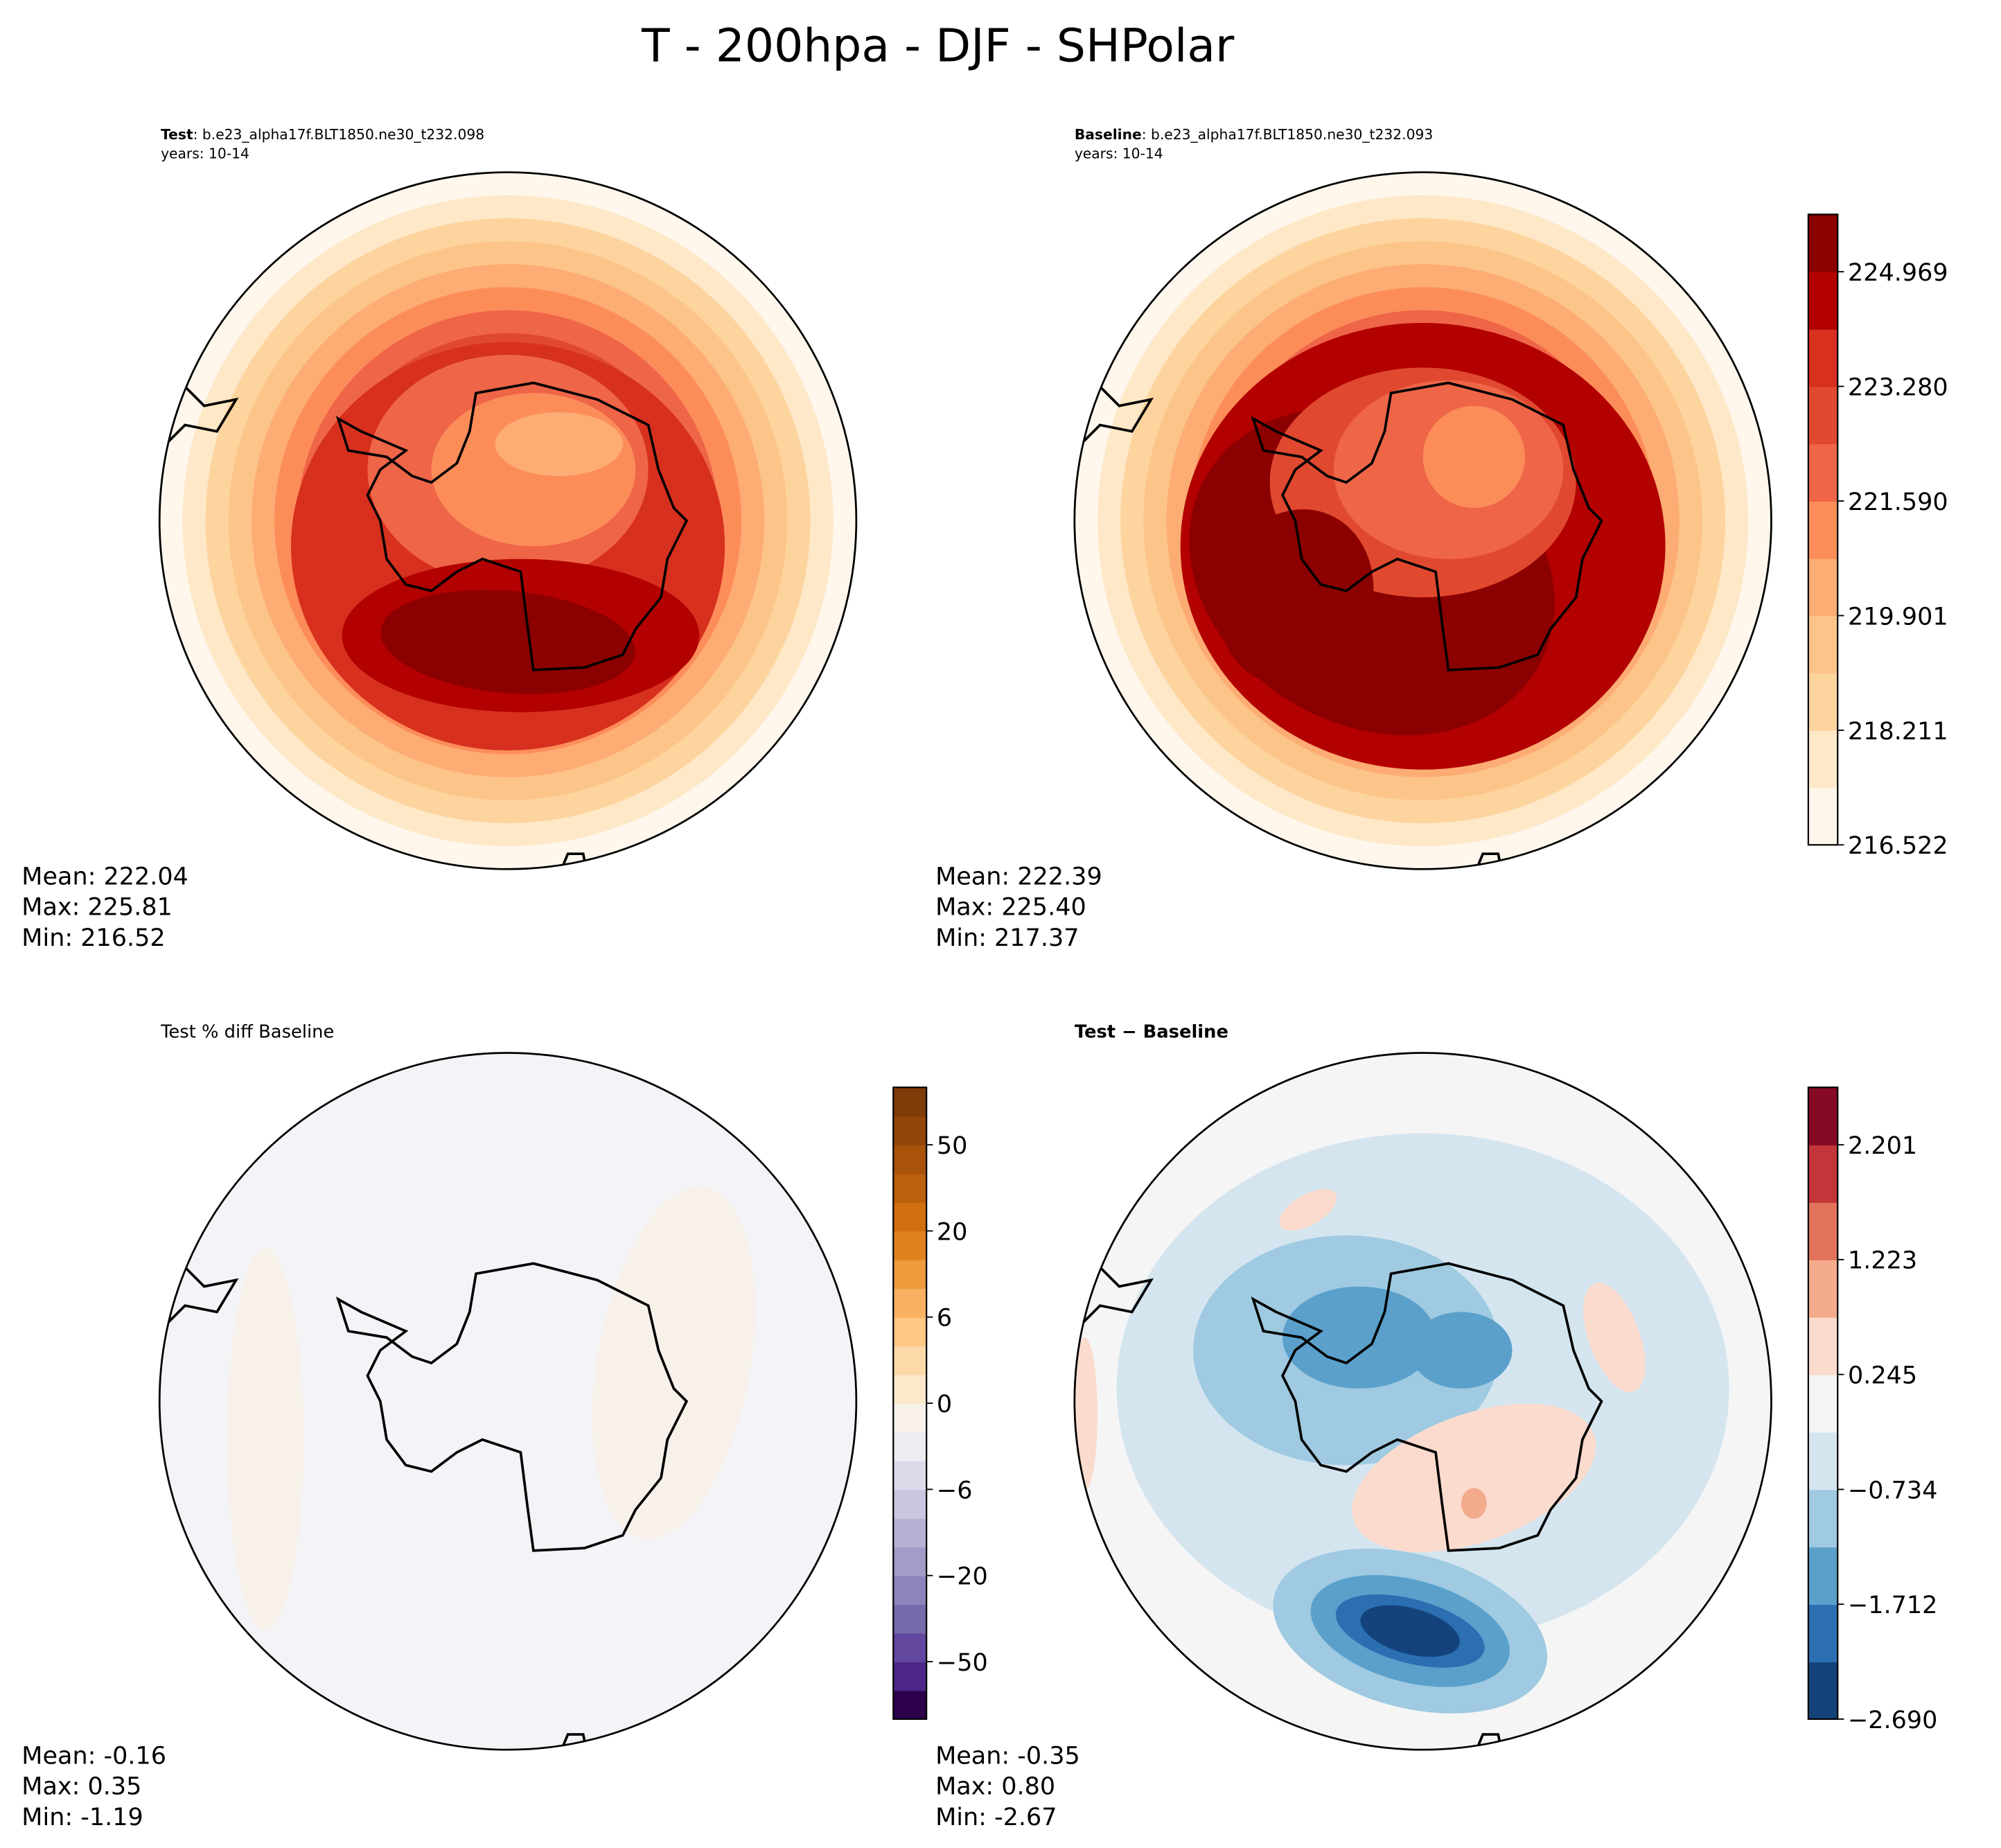  Describe the element at coordinates (995, 1787) in the screenshot. I see `diff-max: Max: 0.80` at that location.